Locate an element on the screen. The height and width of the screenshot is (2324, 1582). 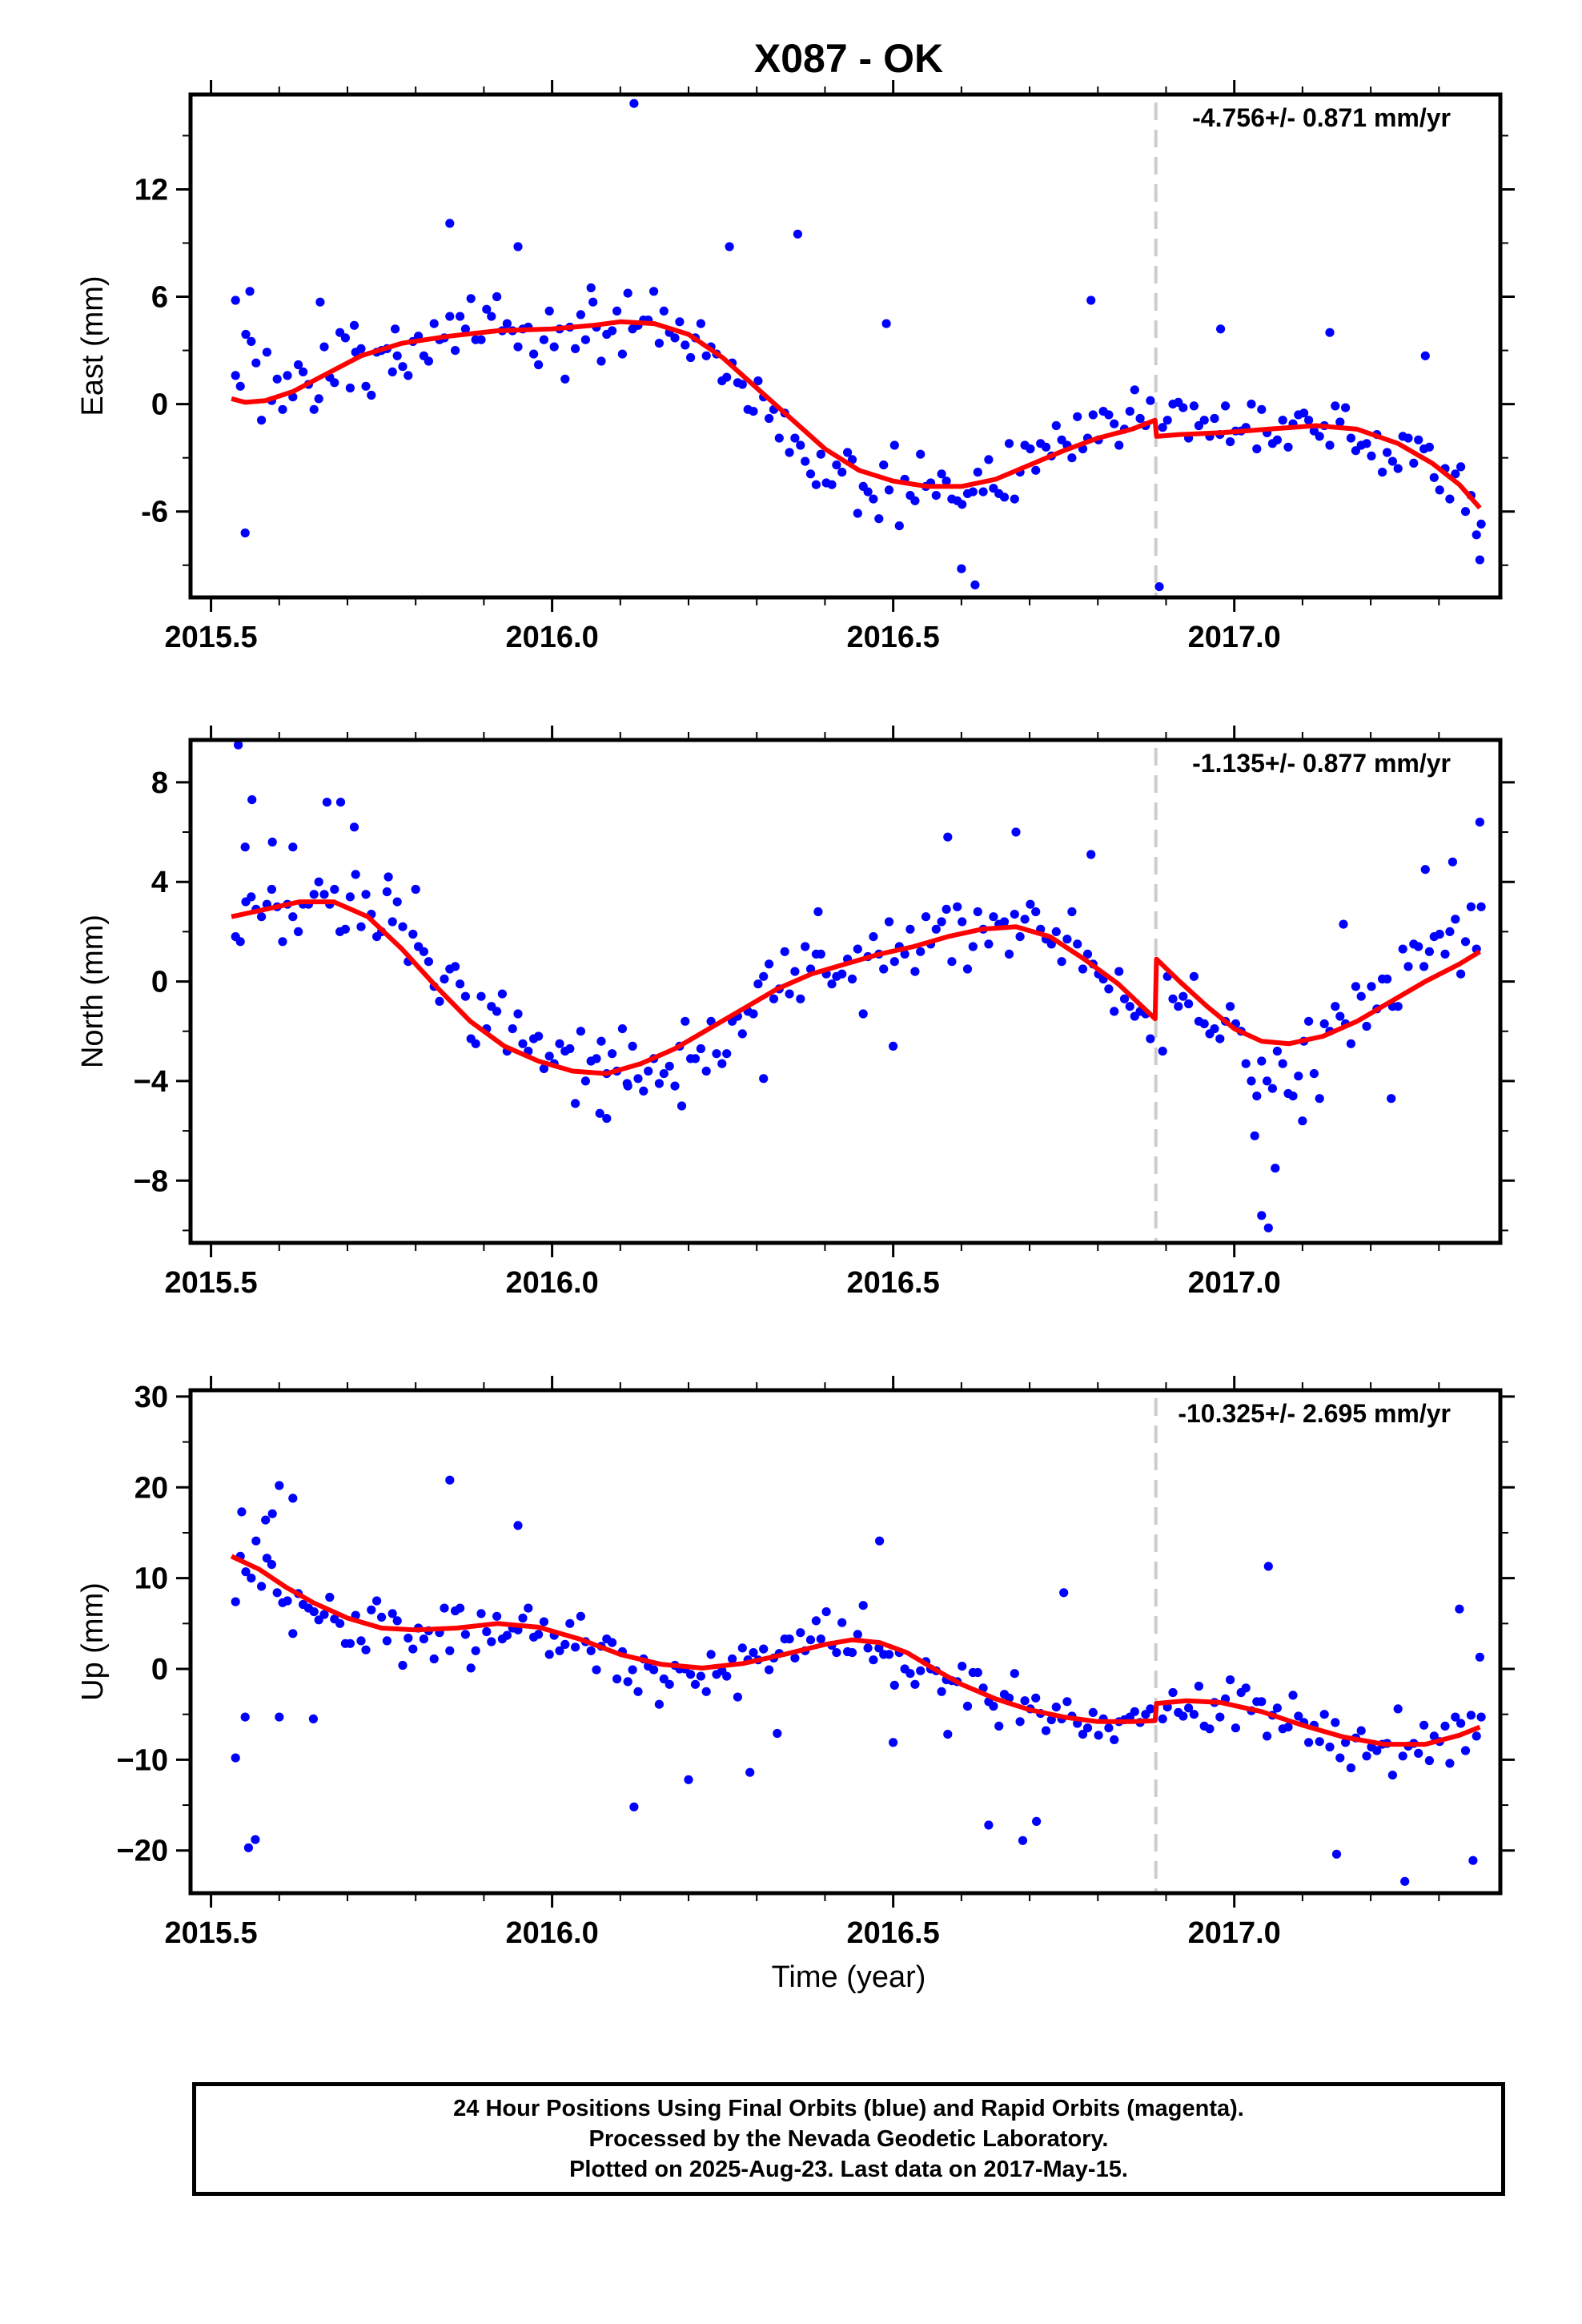
east-fit-line is located at coordinates (856, 415).